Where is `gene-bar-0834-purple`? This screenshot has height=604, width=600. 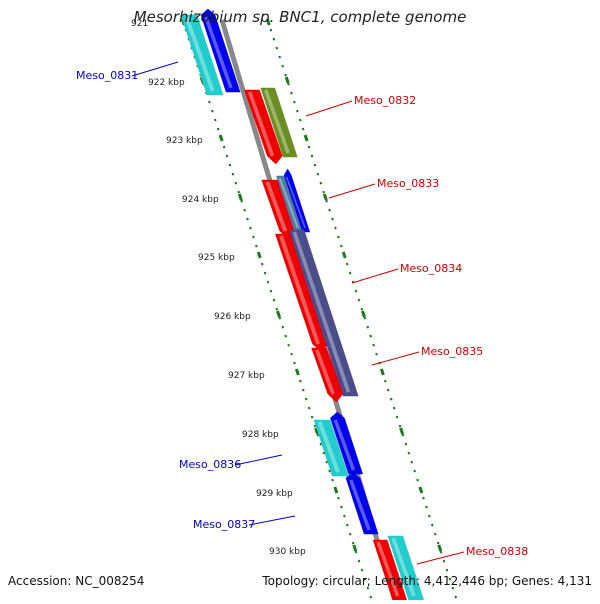
gene-bar-0834-purple is located at coordinates (323, 313).